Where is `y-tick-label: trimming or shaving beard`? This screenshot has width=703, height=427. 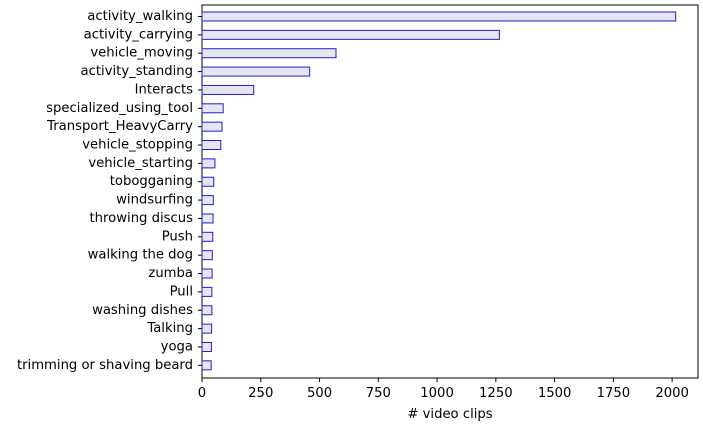
y-tick-label: trimming or shaving beard is located at coordinates (105, 365).